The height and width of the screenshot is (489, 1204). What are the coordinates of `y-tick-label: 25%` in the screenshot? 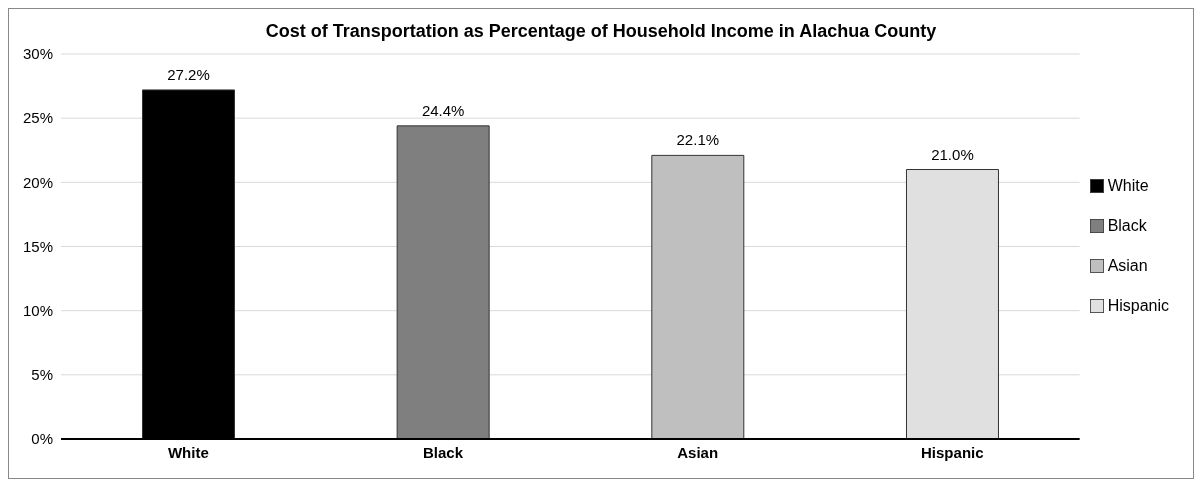 It's located at (37, 118).